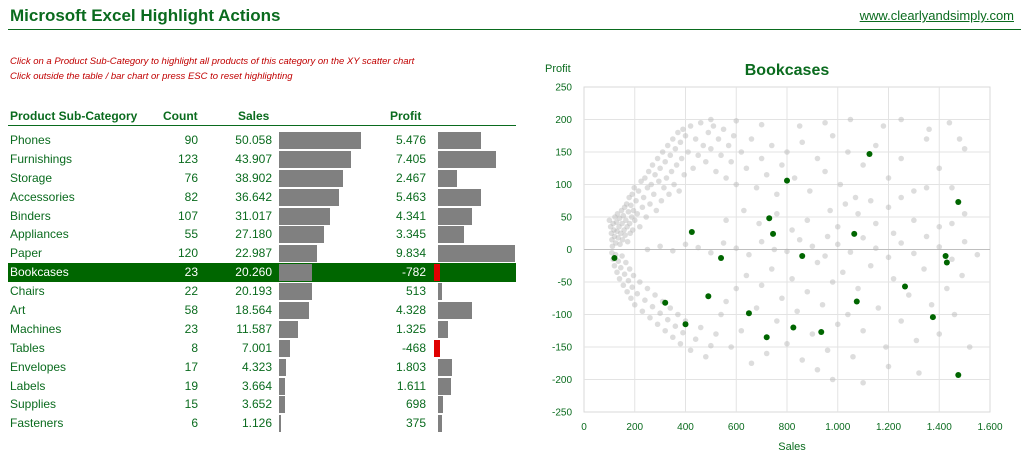 The width and height of the screenshot is (1024, 470). Describe the element at coordinates (262, 404) in the screenshot. I see `table-row: Supplies 15 3.652 698` at that location.